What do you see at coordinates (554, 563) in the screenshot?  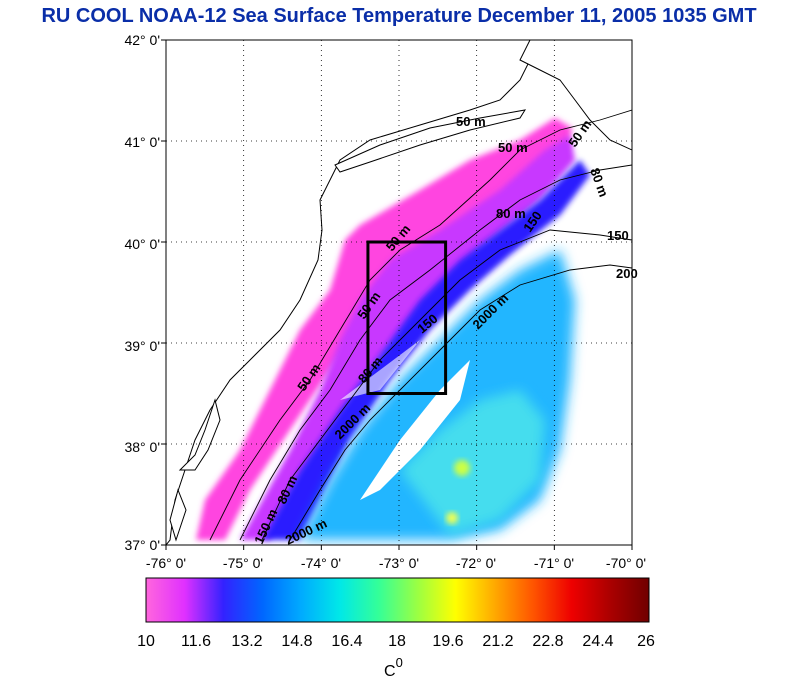 I see `lon-label: -71° 0'` at bounding box center [554, 563].